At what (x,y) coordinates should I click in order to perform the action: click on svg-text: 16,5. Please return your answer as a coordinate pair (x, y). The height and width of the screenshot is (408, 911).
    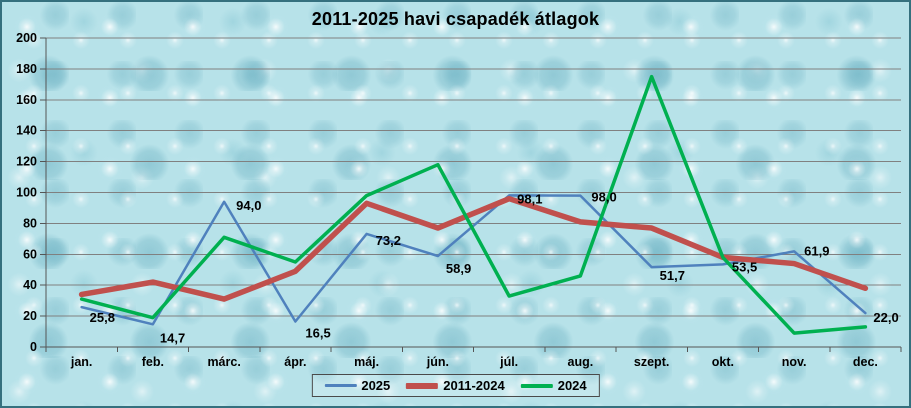
    Looking at the image, I should click on (317, 333).